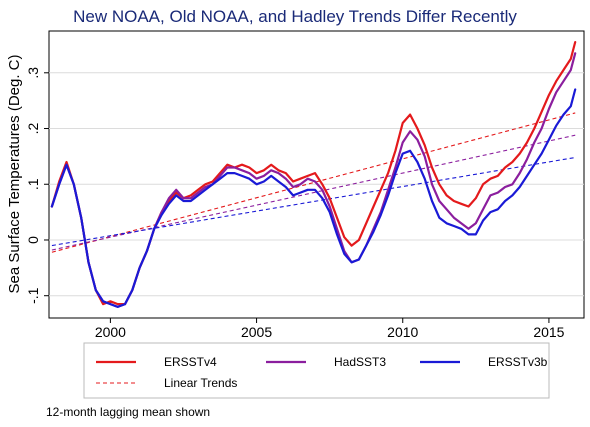  What do you see at coordinates (360, 362) in the screenshot?
I see `legend-label-hadsst3: HadSST3` at bounding box center [360, 362].